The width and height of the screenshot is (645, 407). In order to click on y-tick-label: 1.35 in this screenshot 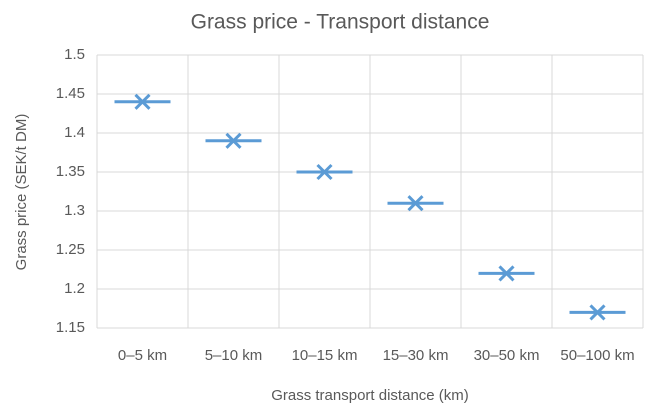, I will do `click(70, 171)`.